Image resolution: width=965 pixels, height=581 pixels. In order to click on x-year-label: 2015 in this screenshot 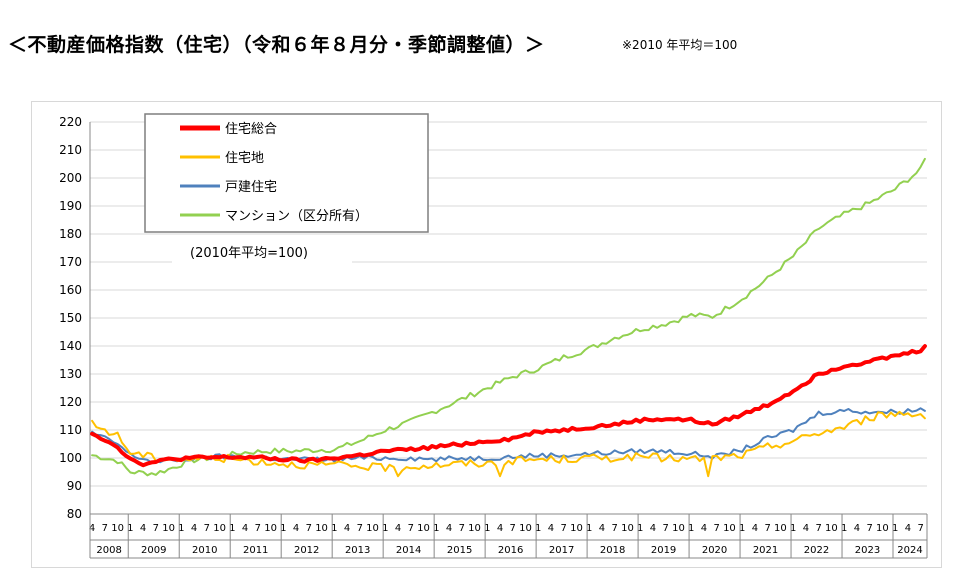, I will do `click(459, 550)`.